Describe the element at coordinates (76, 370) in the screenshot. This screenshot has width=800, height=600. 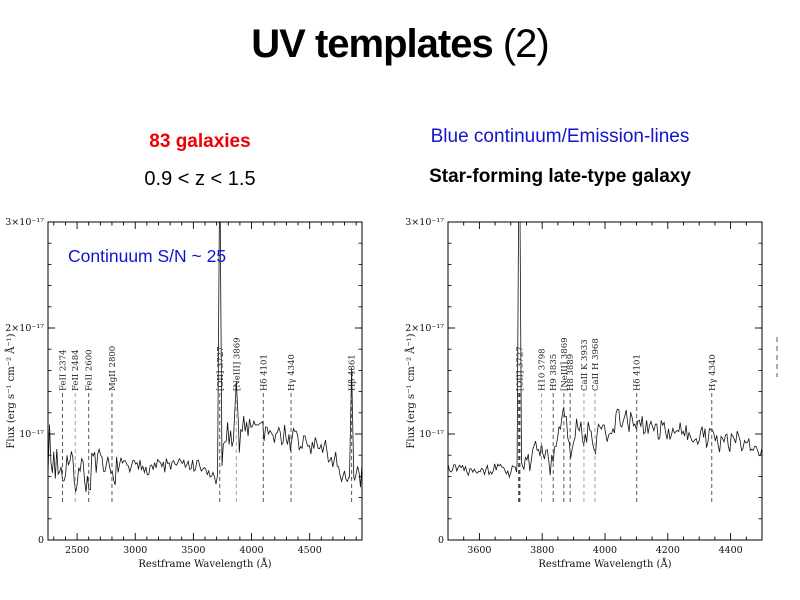
I see `spectral-line-label: FeII 2484` at that location.